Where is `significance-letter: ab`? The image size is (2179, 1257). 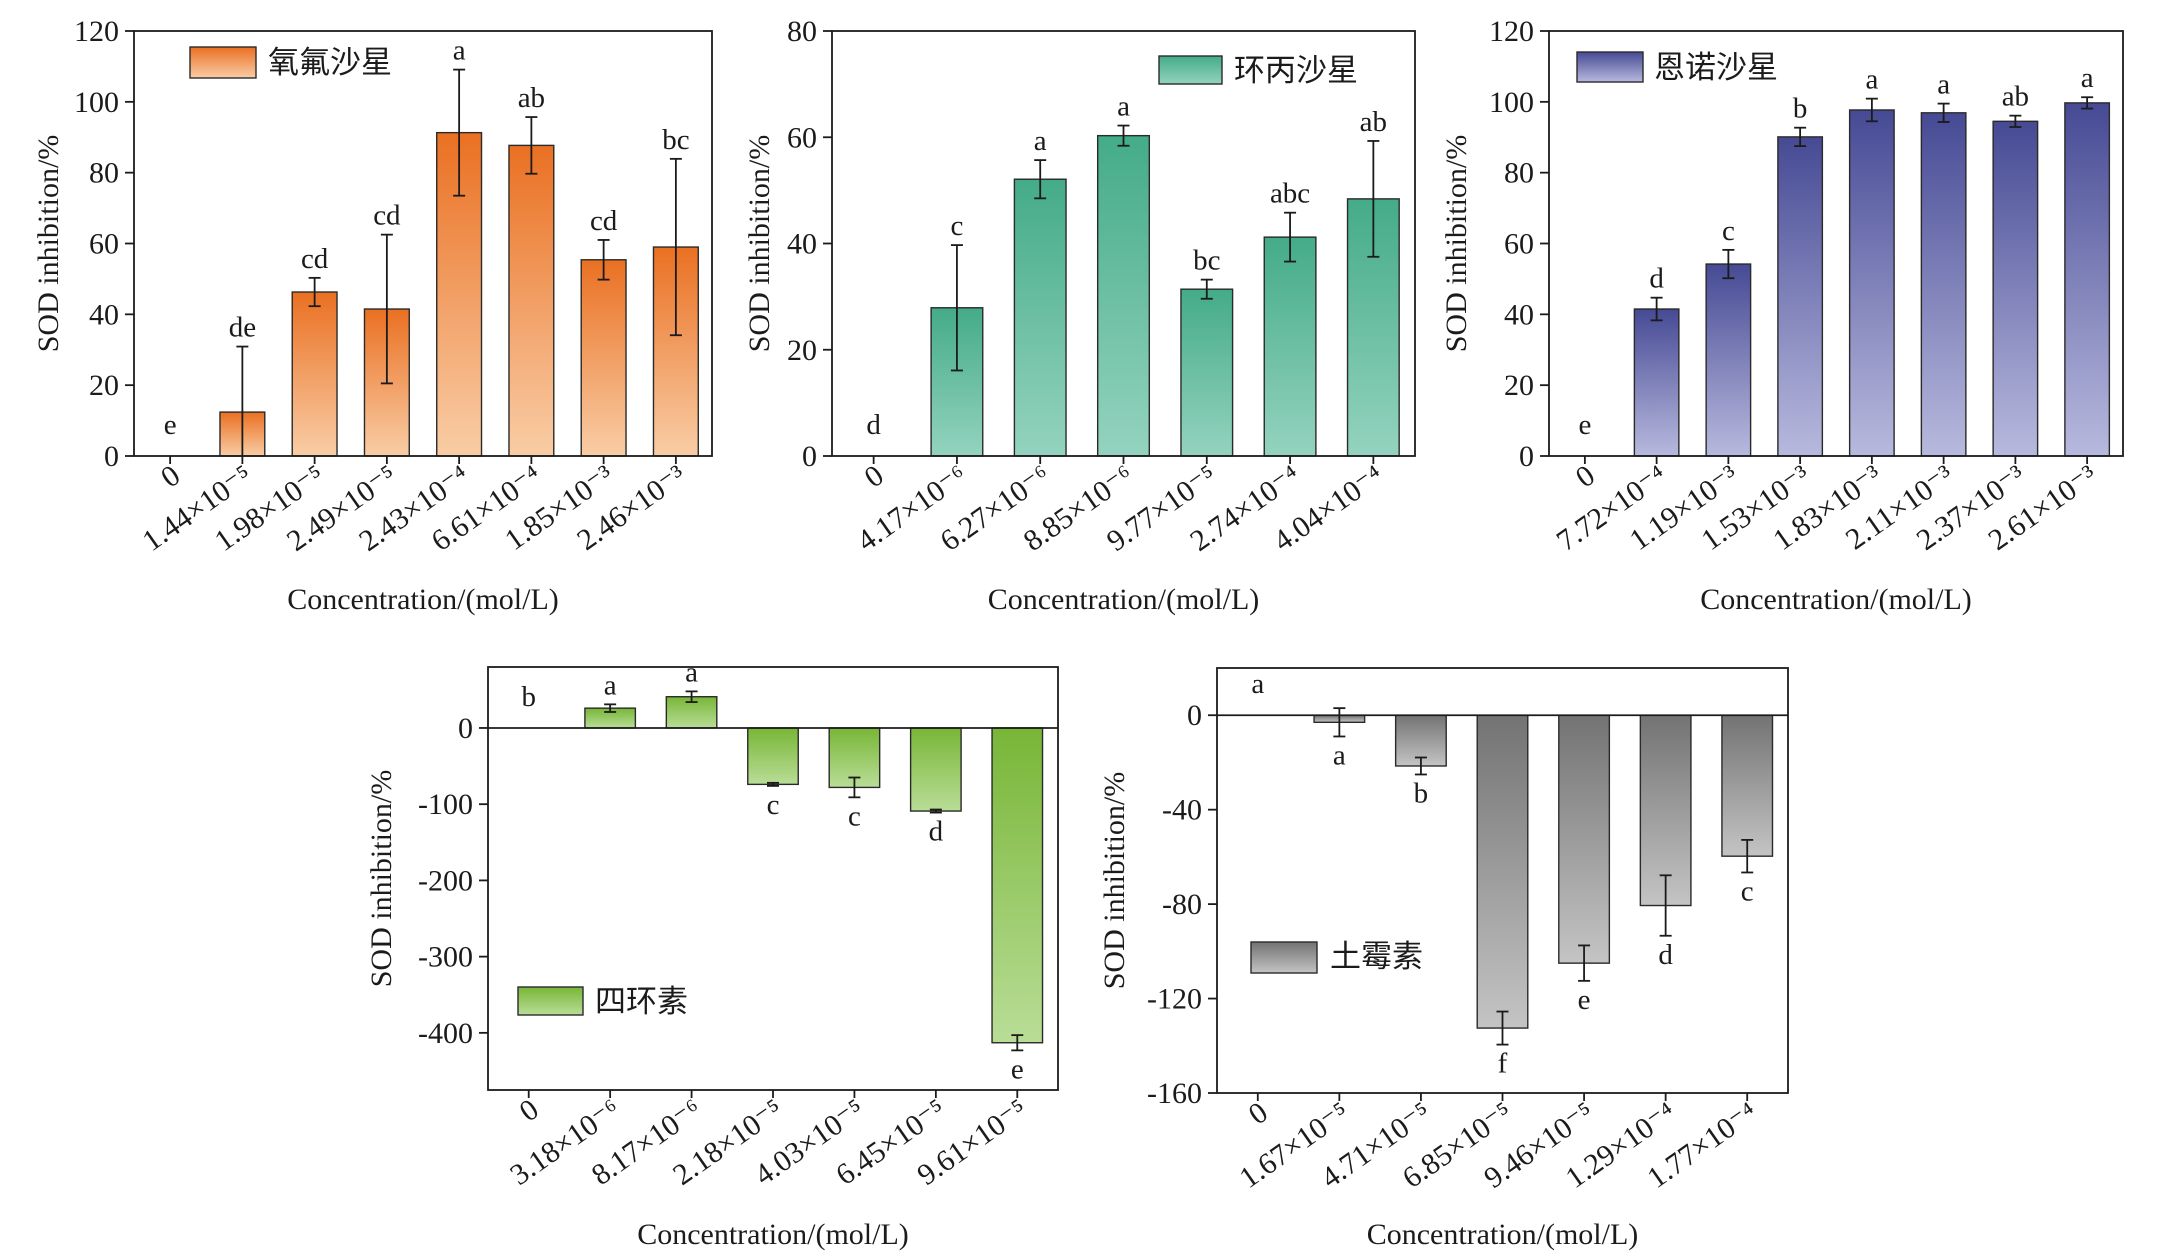
significance-letter: ab is located at coordinates (2015, 97).